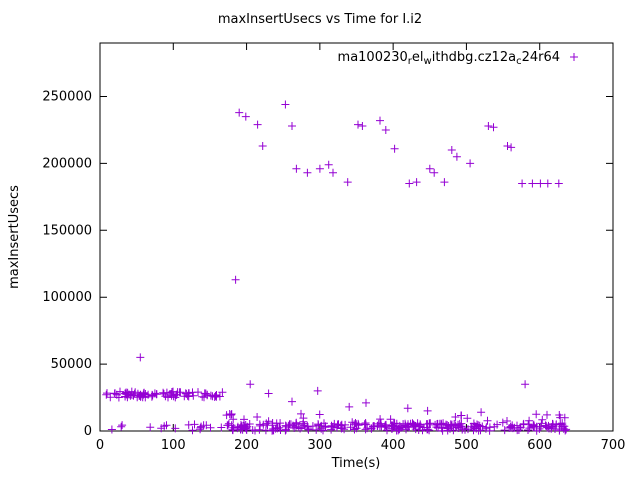  I want to click on legend: ma100230relwithdbg.cz12ac24r64, so click(458, 58).